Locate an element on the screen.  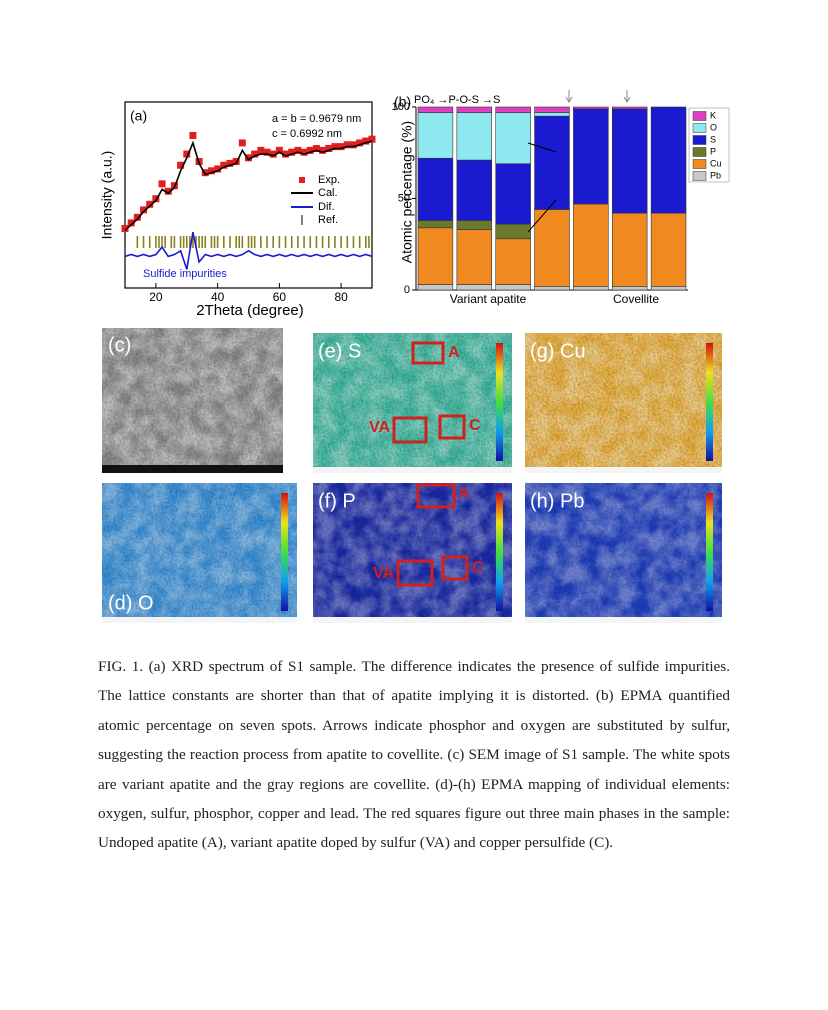
plot-frame is located at coordinates (248, 195).